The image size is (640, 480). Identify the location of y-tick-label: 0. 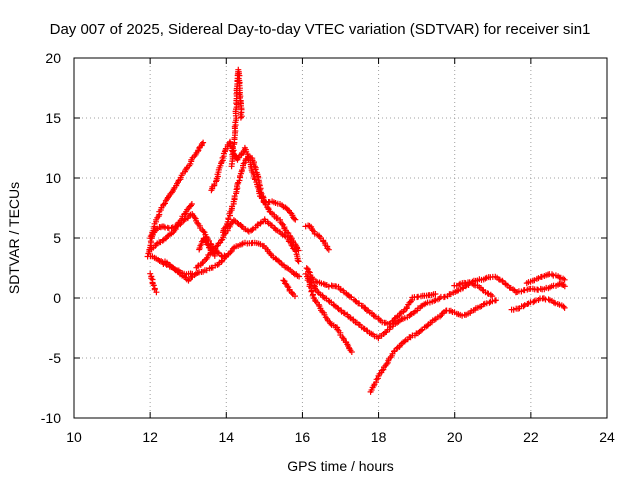
(57, 298).